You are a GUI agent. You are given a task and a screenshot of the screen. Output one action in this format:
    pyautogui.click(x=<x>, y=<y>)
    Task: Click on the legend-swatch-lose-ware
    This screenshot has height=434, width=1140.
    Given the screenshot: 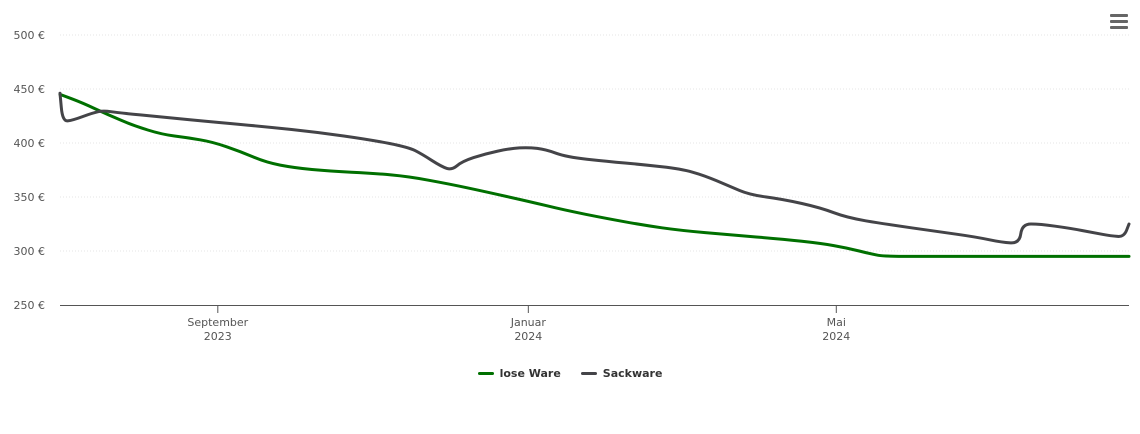 What is the action you would take?
    pyautogui.click(x=485, y=373)
    